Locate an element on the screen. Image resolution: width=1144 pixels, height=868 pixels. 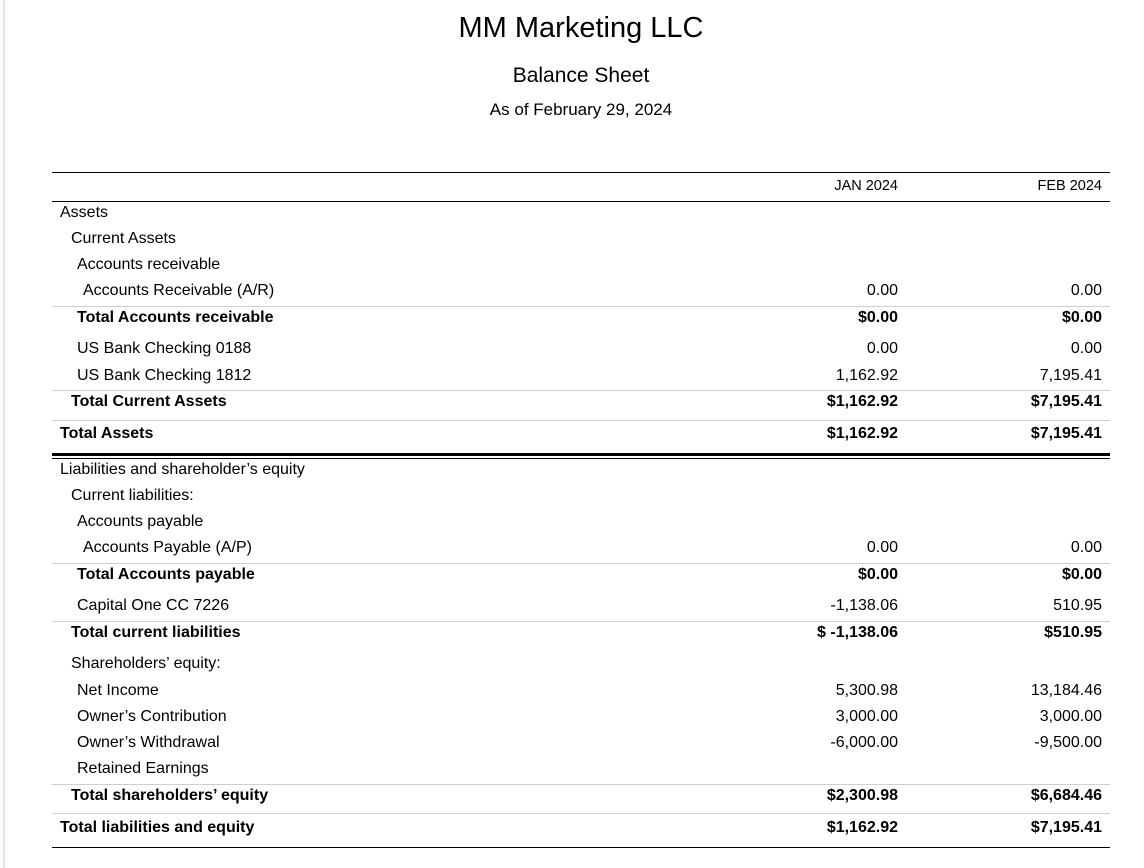
row-value-feb: $510.95 is located at coordinates (1073, 632).